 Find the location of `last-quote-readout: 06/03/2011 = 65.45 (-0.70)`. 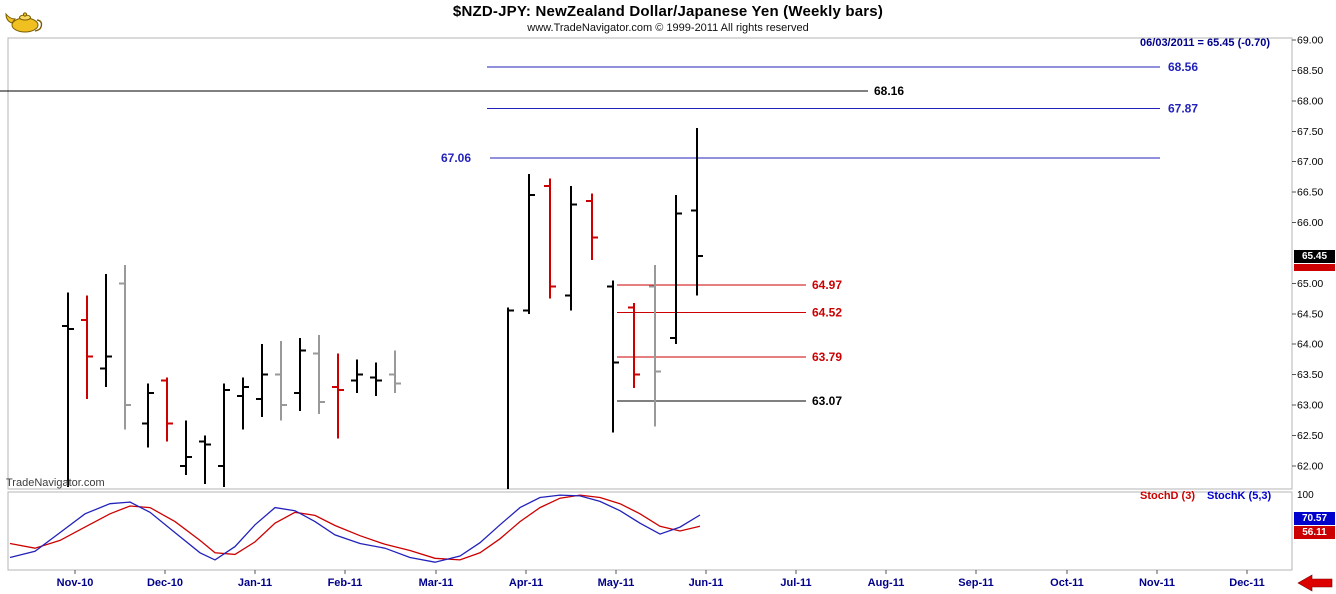

last-quote-readout: 06/03/2011 = 65.45 (-0.70) is located at coordinates (1205, 43).